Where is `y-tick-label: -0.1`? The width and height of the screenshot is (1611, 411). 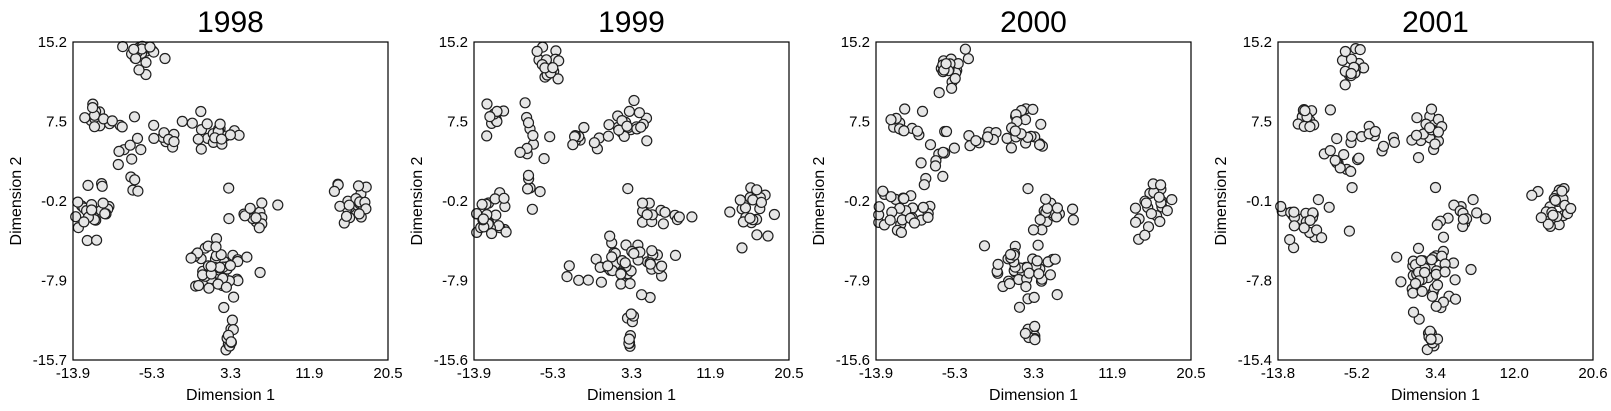 y-tick-label: -0.1 is located at coordinates (1259, 201).